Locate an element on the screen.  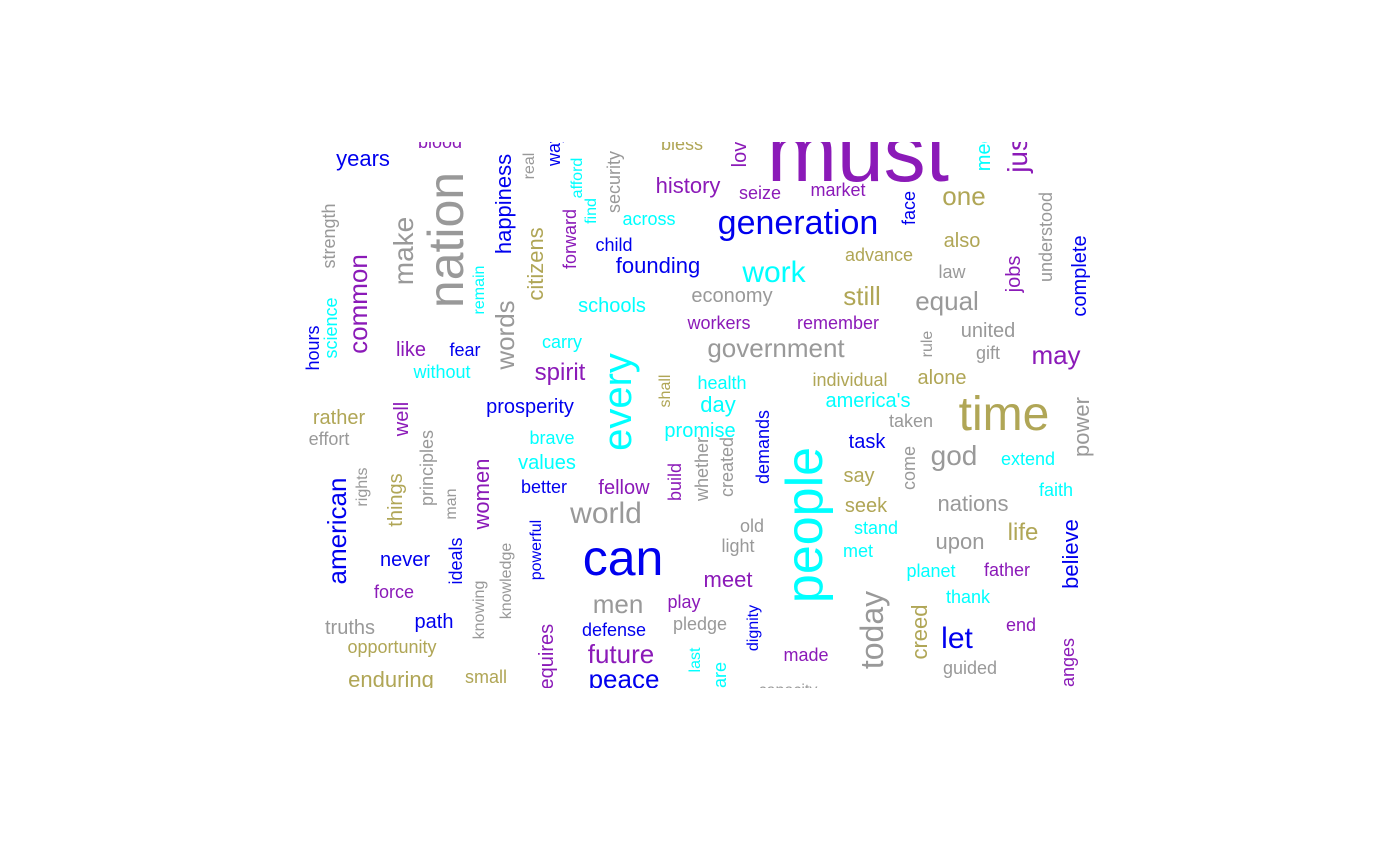
word-also: also is located at coordinates (962, 241).